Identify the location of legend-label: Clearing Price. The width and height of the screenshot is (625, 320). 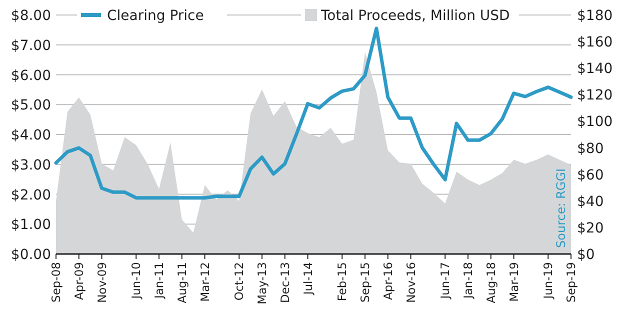
(155, 16).